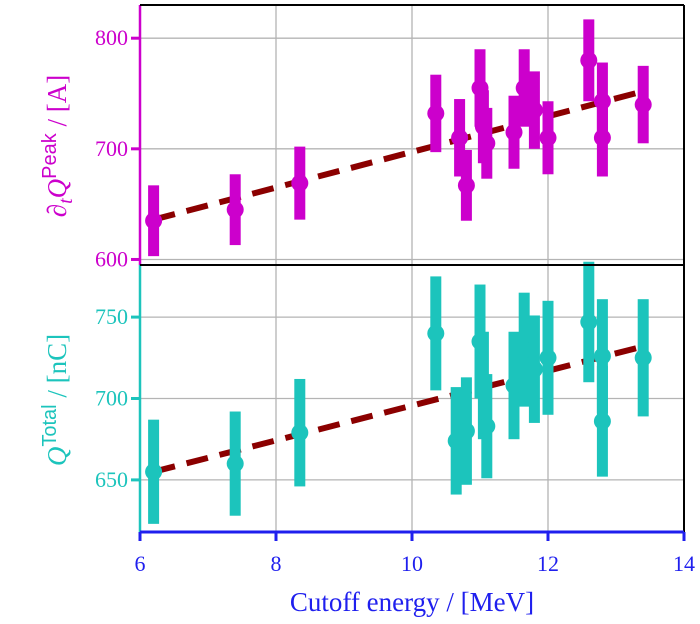 The image size is (700, 624). I want to click on top-ylabel-partial: ∂, so click(57, 210).